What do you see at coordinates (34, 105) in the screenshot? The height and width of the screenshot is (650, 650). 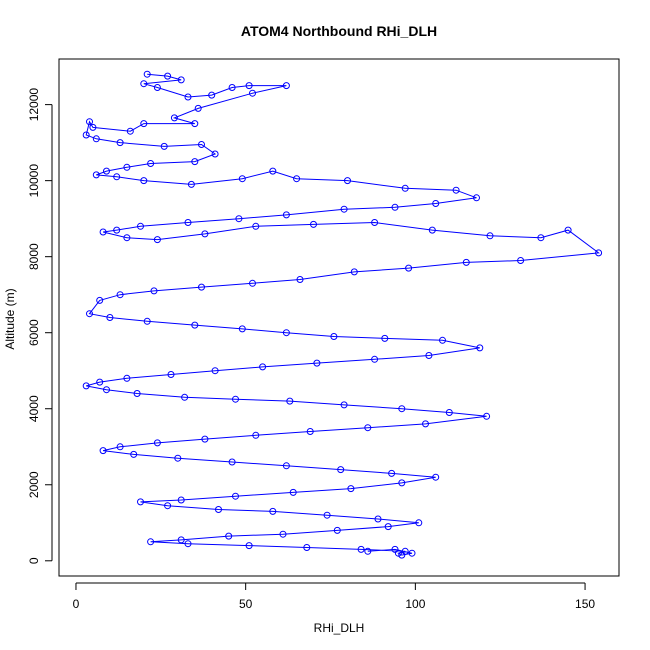 I see `y-tick-label: 12000` at bounding box center [34, 105].